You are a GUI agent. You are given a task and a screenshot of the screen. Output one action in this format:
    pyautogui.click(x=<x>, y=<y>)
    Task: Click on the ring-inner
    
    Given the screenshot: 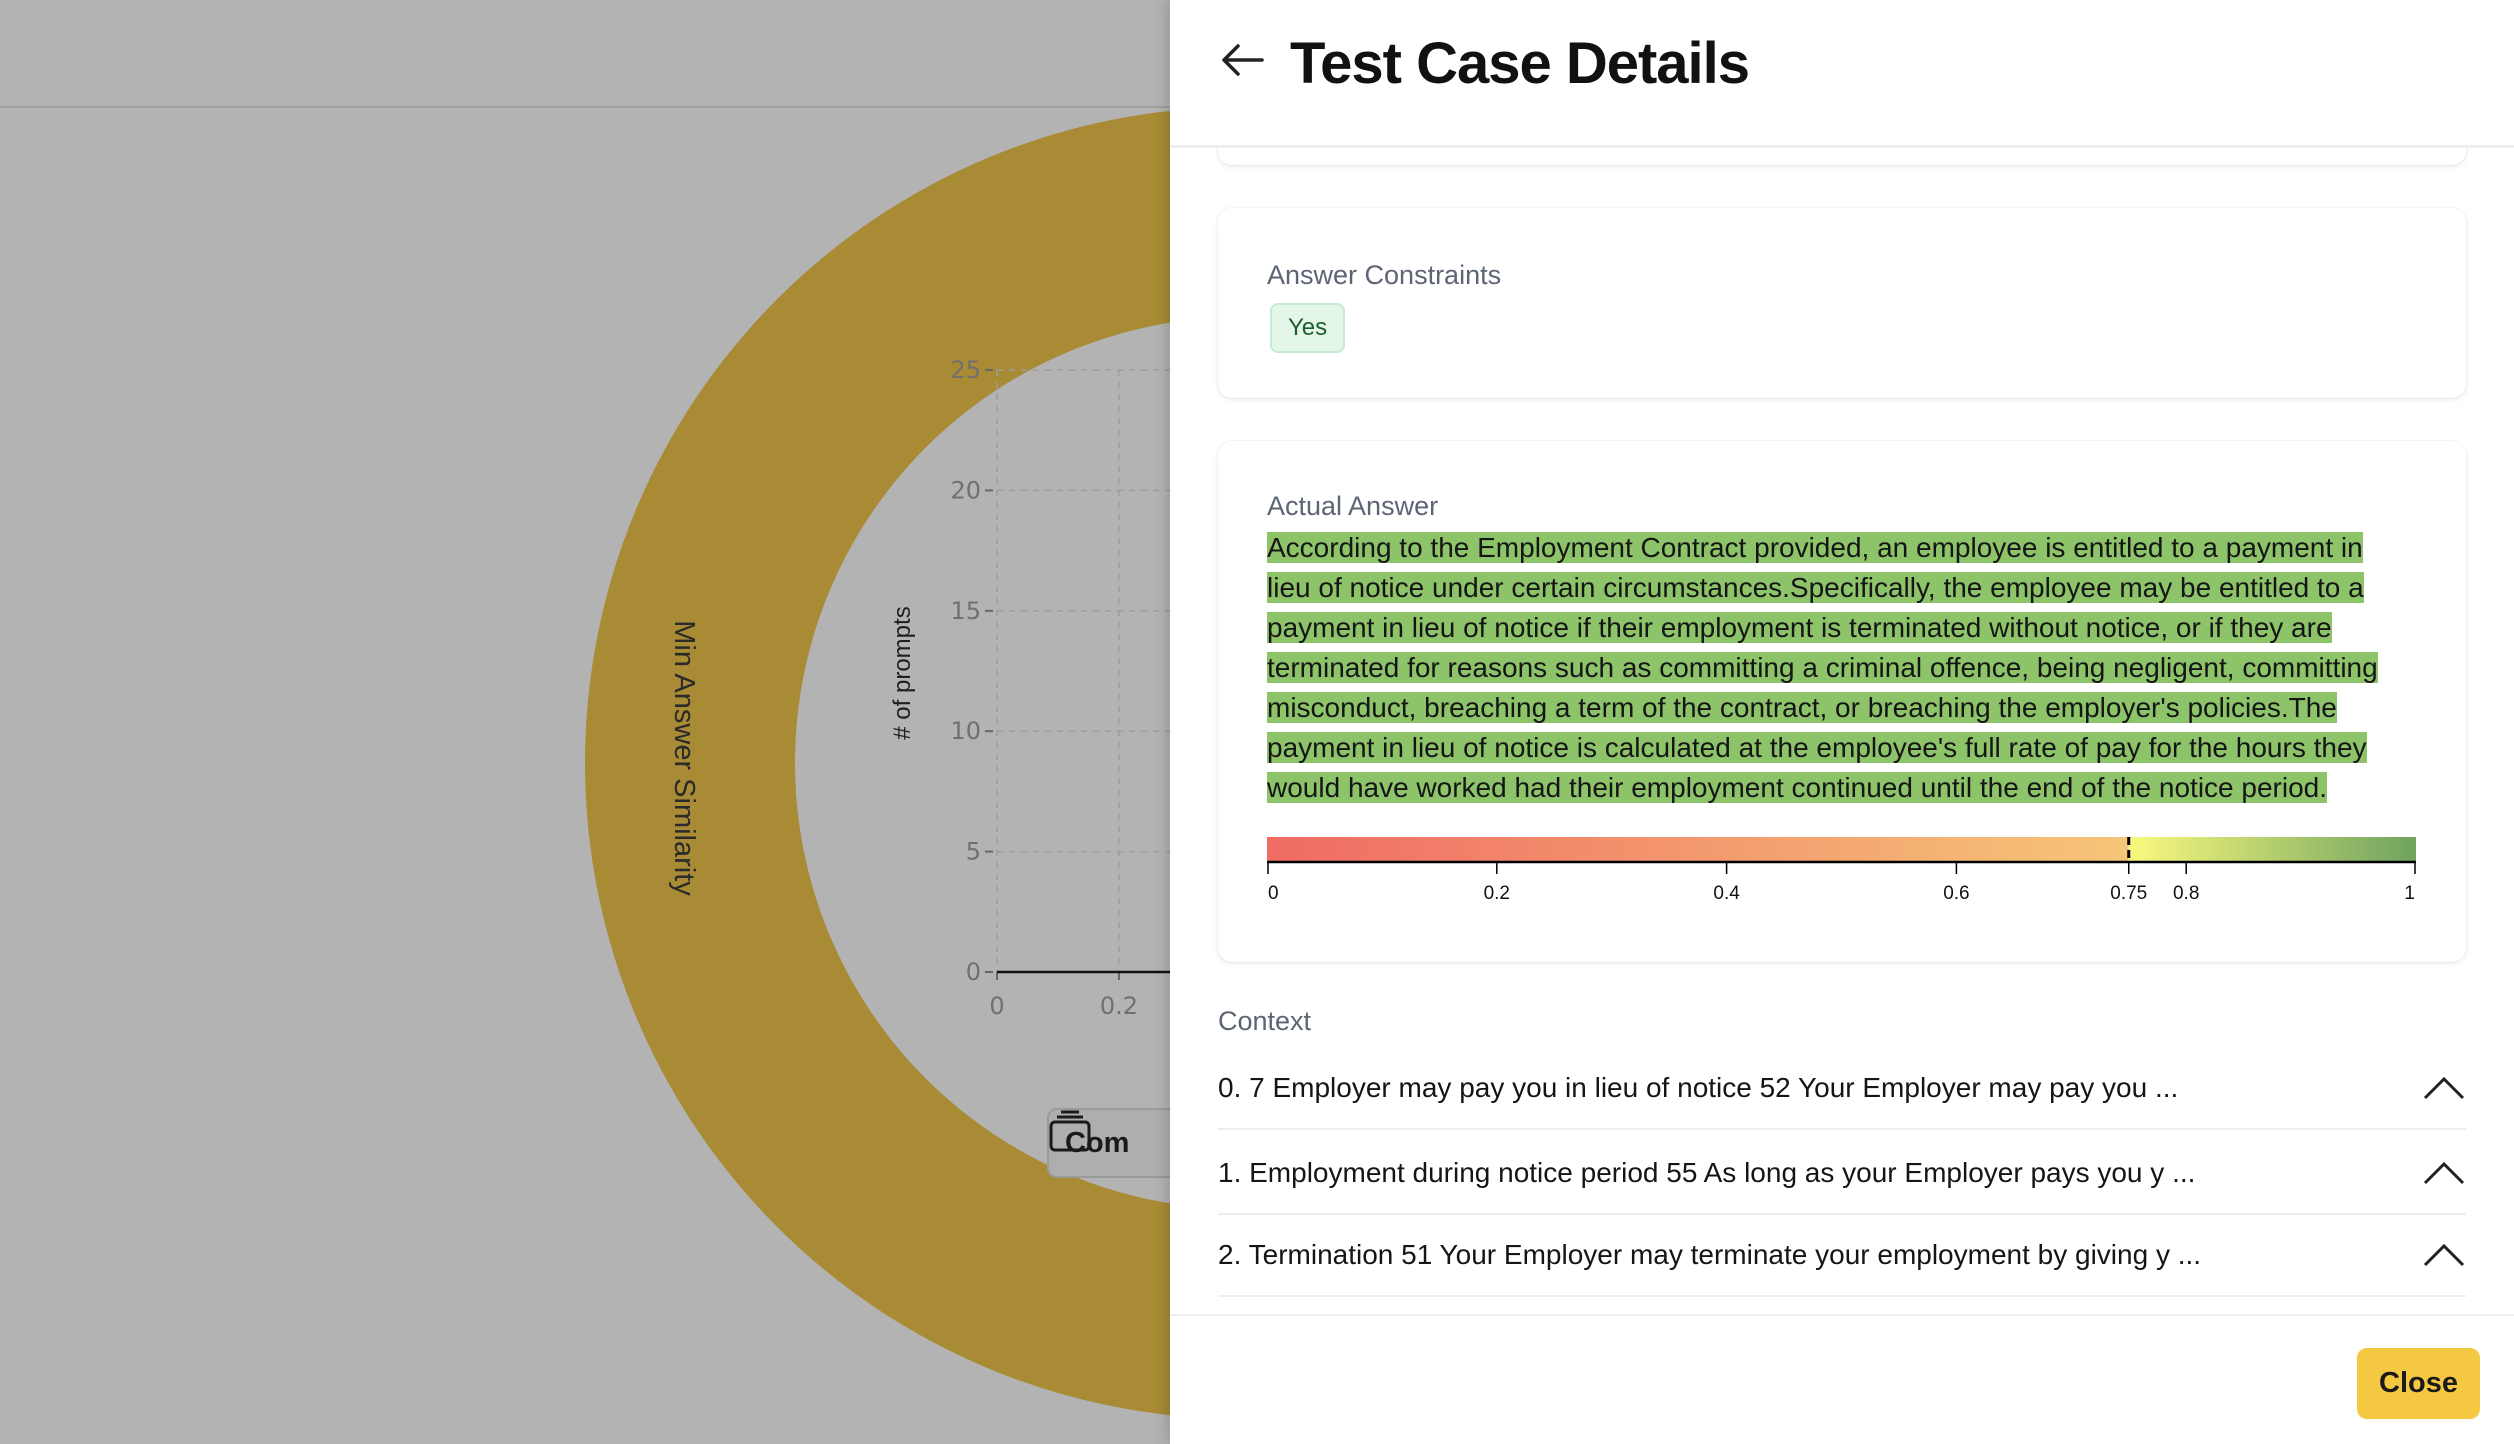 What is the action you would take?
    pyautogui.click(x=982, y=763)
    